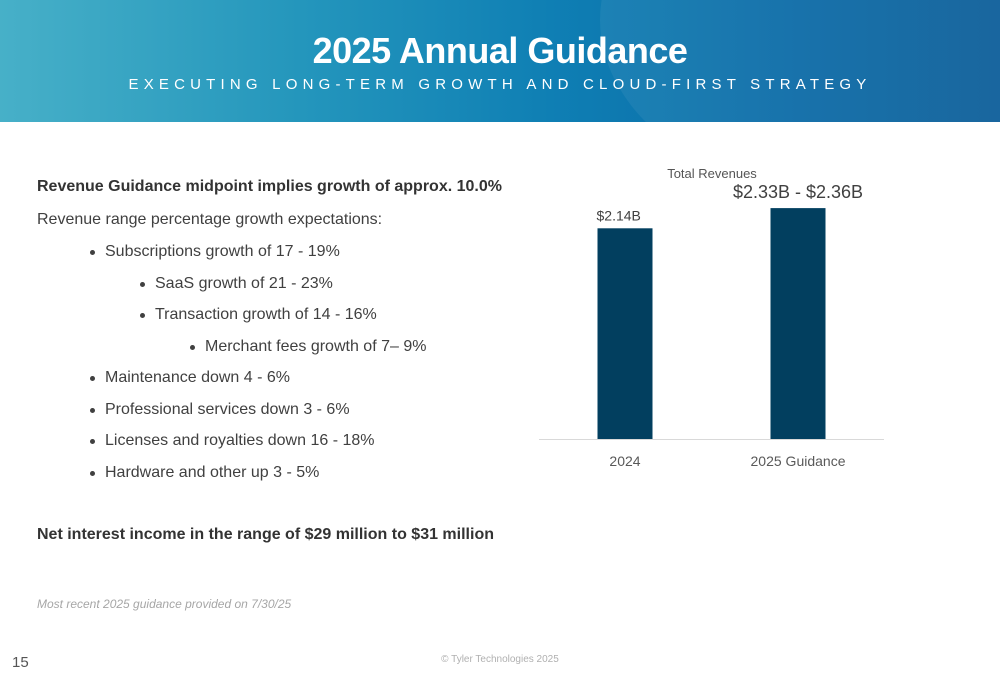 The image size is (1000, 685). What do you see at coordinates (316, 346) in the screenshot?
I see `bullet-item: Merchant fees growth of 7– 9%` at bounding box center [316, 346].